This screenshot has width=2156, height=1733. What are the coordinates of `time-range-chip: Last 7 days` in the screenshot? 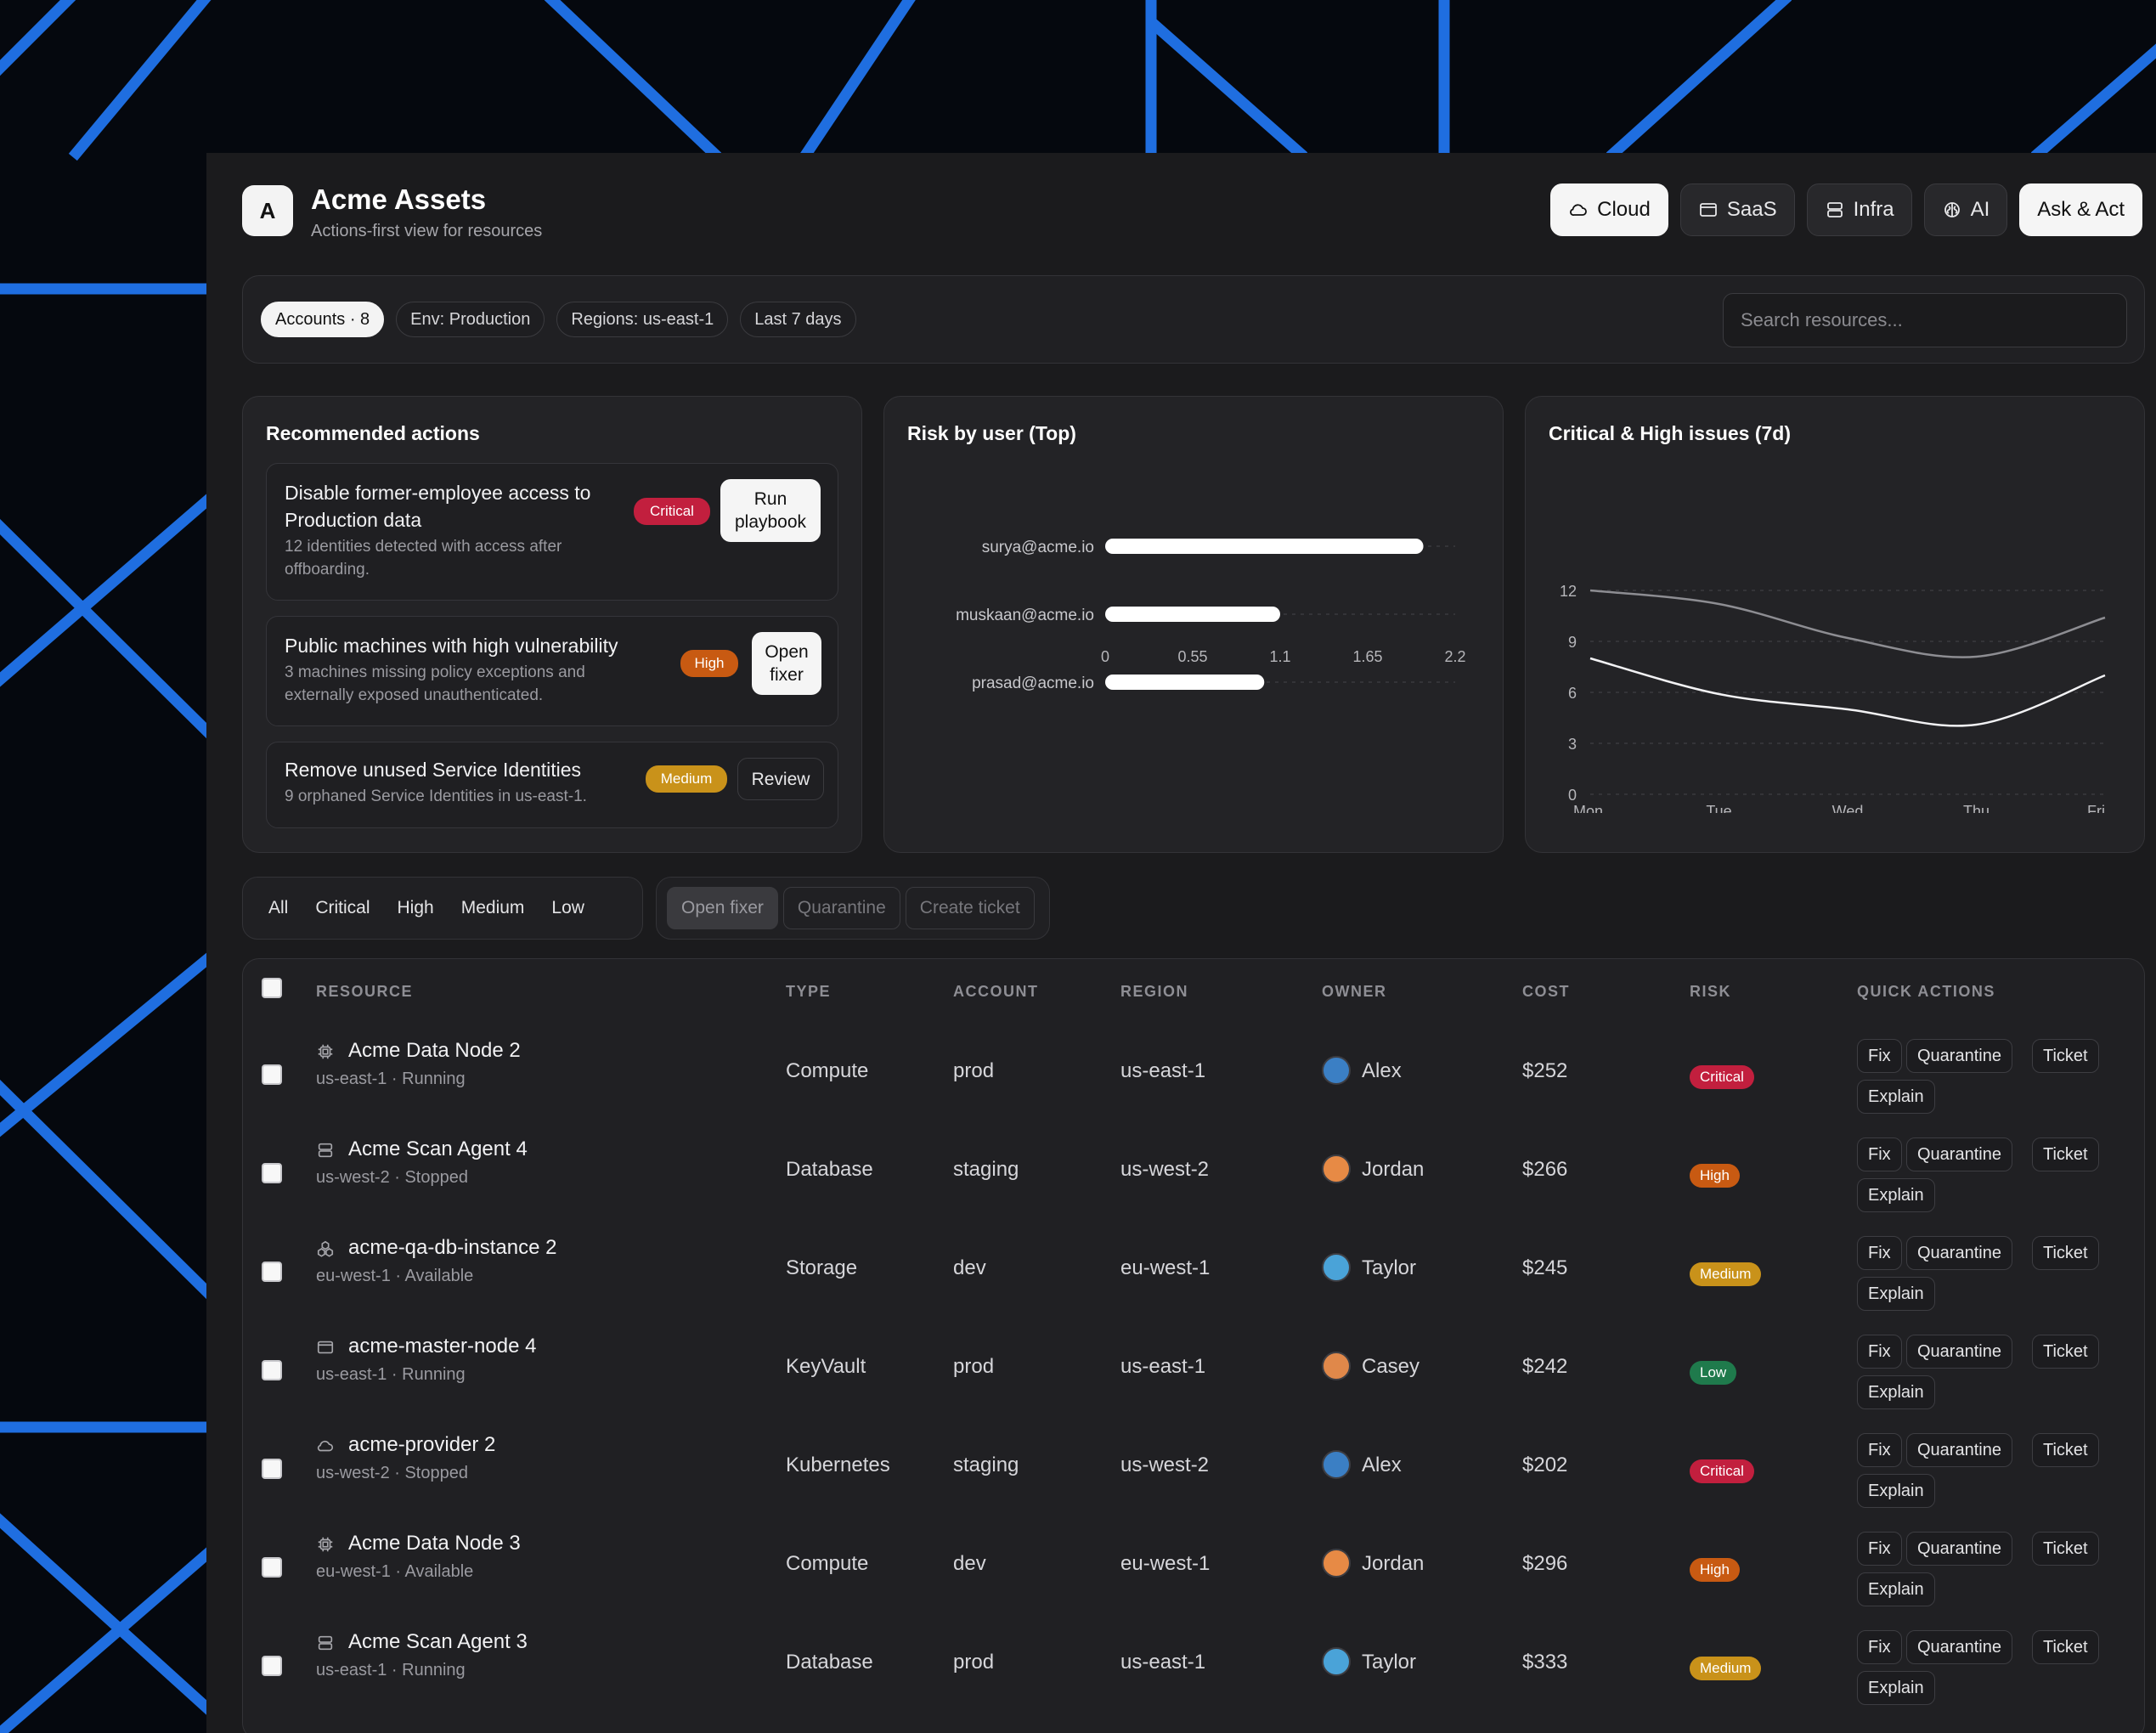 It's located at (798, 319).